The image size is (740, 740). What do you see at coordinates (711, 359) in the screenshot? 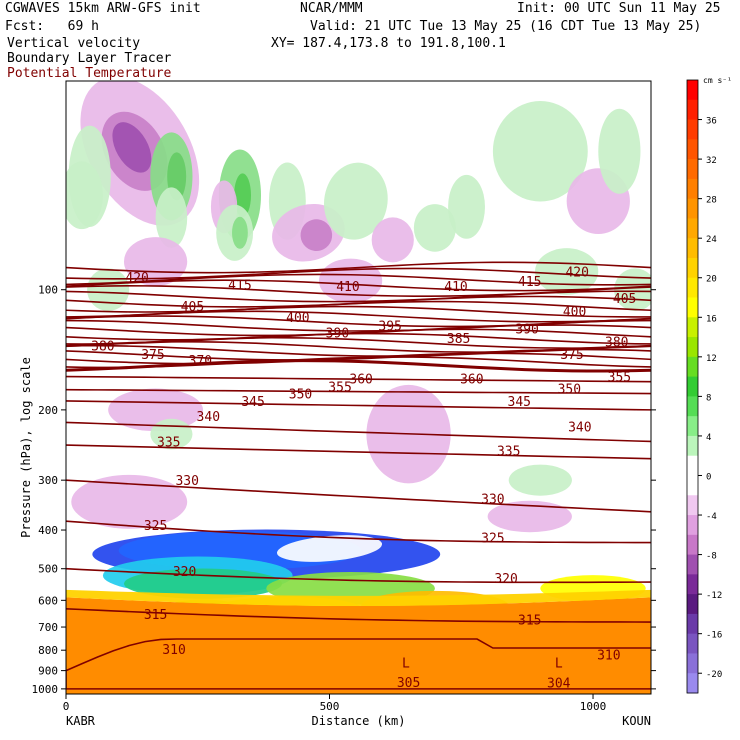
I see `colorbar-label-6: 12` at bounding box center [711, 359].